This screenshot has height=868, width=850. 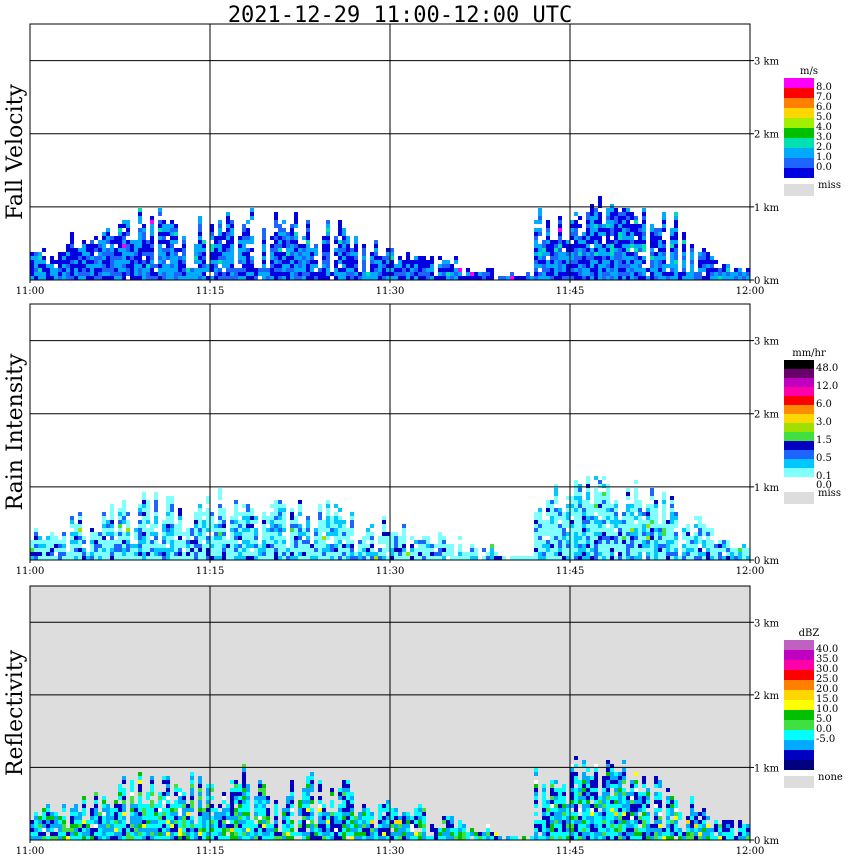 I want to click on legend-label: 4.0, so click(x=824, y=127).